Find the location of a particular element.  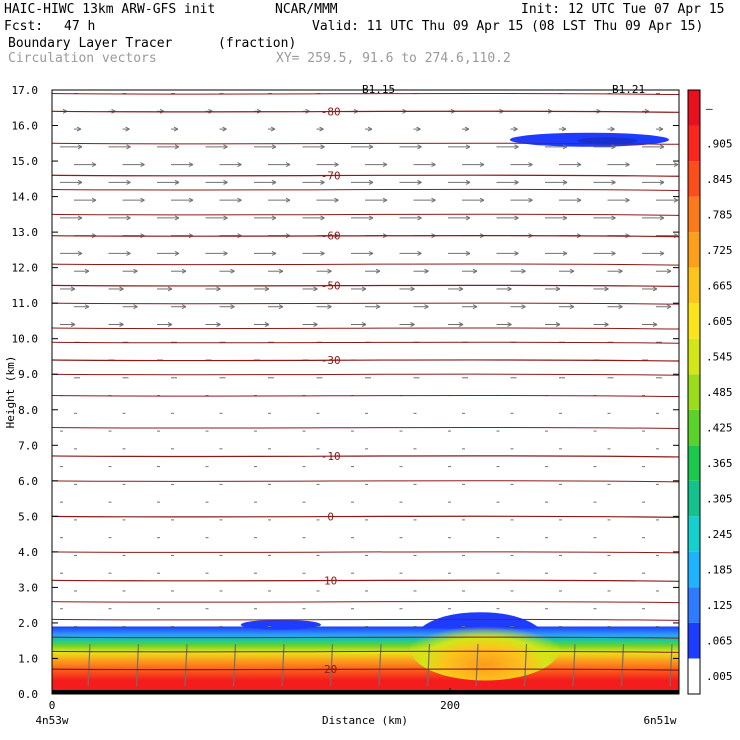

colorbar-label: .305 is located at coordinates (719, 499).